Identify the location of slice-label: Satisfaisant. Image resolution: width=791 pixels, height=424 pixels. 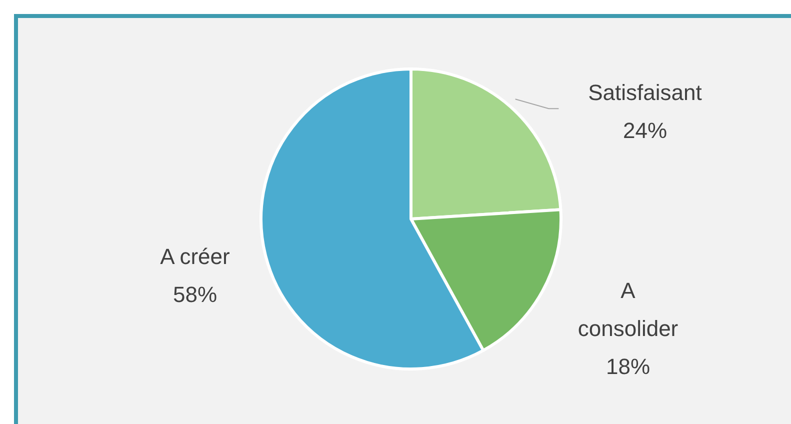
(645, 92).